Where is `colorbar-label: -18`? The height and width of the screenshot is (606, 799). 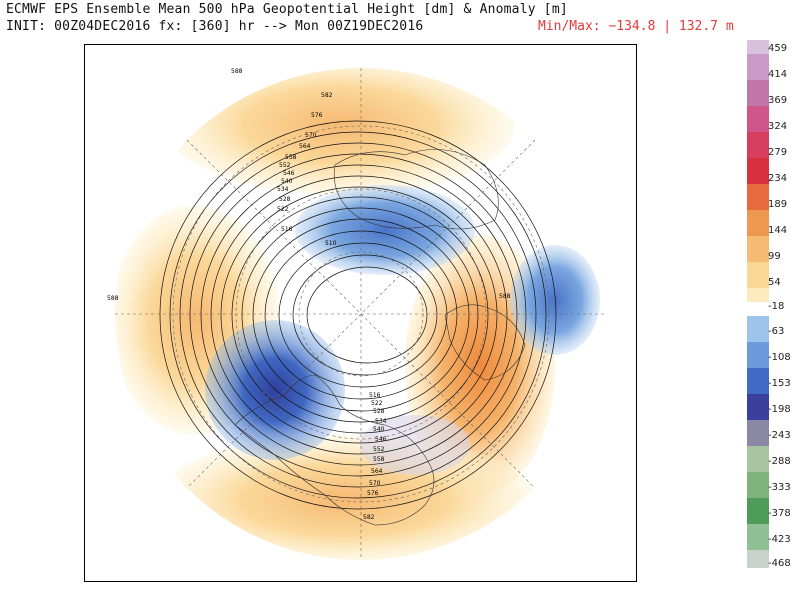 colorbar-label: -18 is located at coordinates (776, 306).